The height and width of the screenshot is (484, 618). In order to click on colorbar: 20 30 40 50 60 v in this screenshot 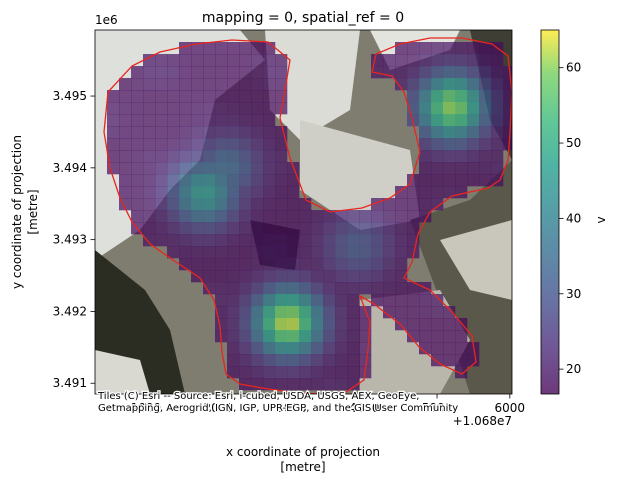, I will do `click(574, 212)`.